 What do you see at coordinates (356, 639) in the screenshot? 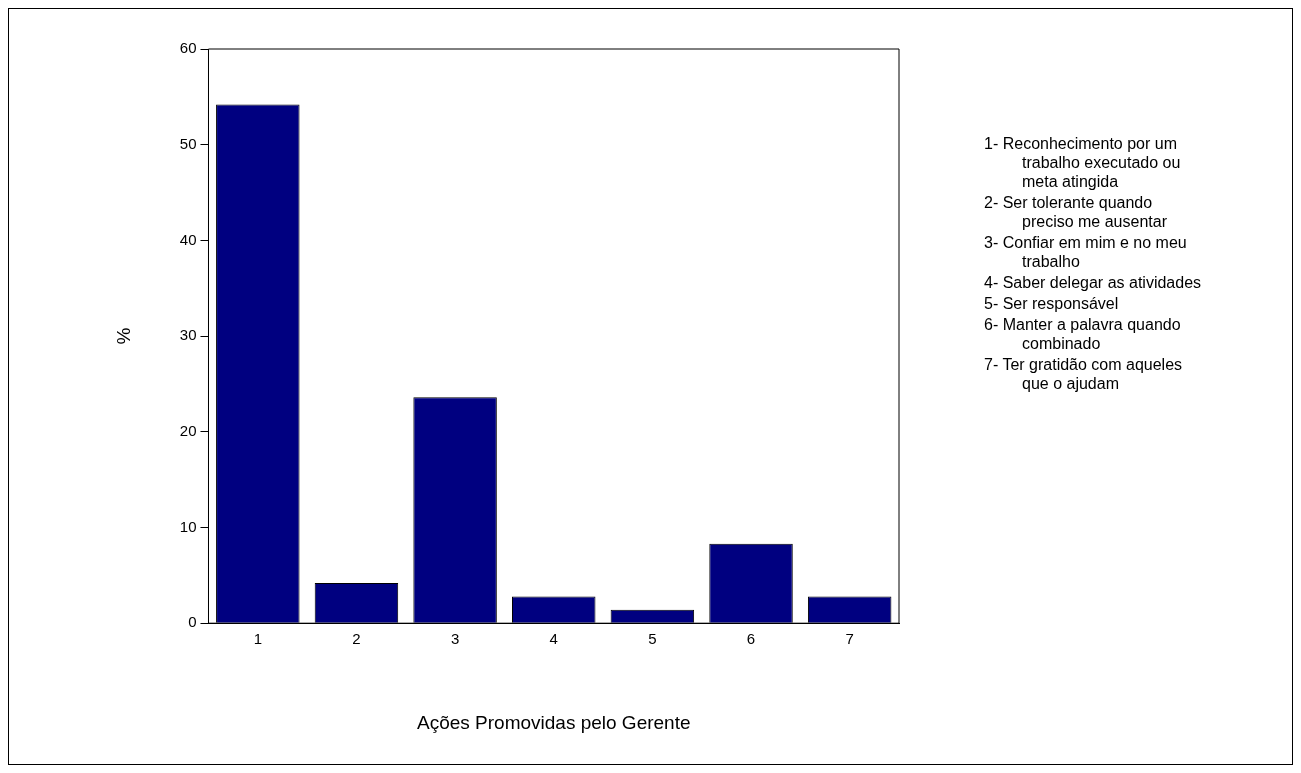
I see `x-tick-label: 2` at bounding box center [356, 639].